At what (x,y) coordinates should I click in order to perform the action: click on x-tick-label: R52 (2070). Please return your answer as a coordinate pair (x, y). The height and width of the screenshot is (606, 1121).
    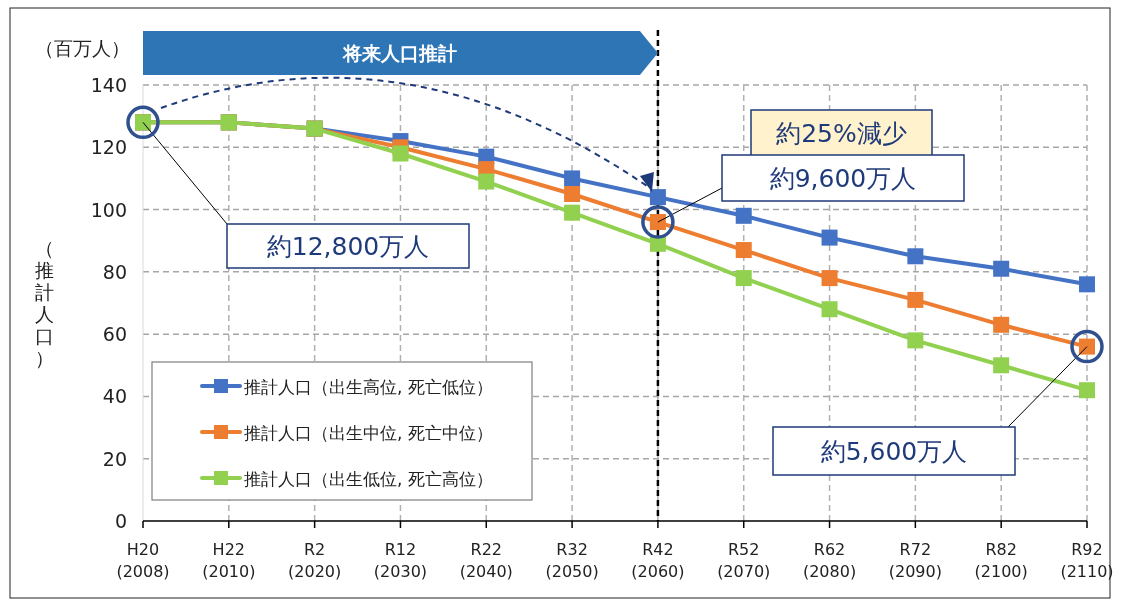
    Looking at the image, I should click on (744, 560).